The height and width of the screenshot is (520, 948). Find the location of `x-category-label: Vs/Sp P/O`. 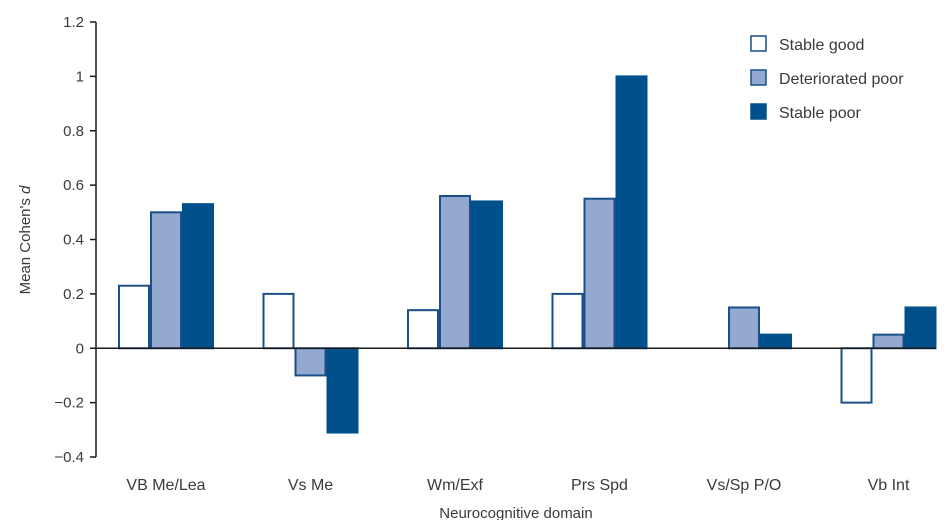

x-category-label: Vs/Sp P/O is located at coordinates (744, 485).